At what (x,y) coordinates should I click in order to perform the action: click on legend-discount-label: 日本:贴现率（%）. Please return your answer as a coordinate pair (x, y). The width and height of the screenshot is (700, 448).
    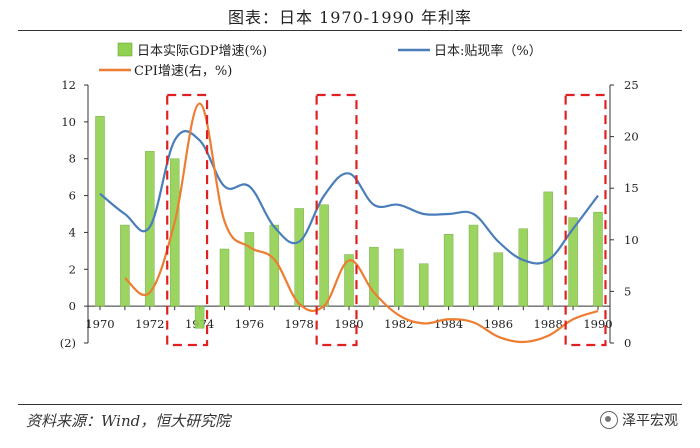
    Looking at the image, I should click on (488, 51).